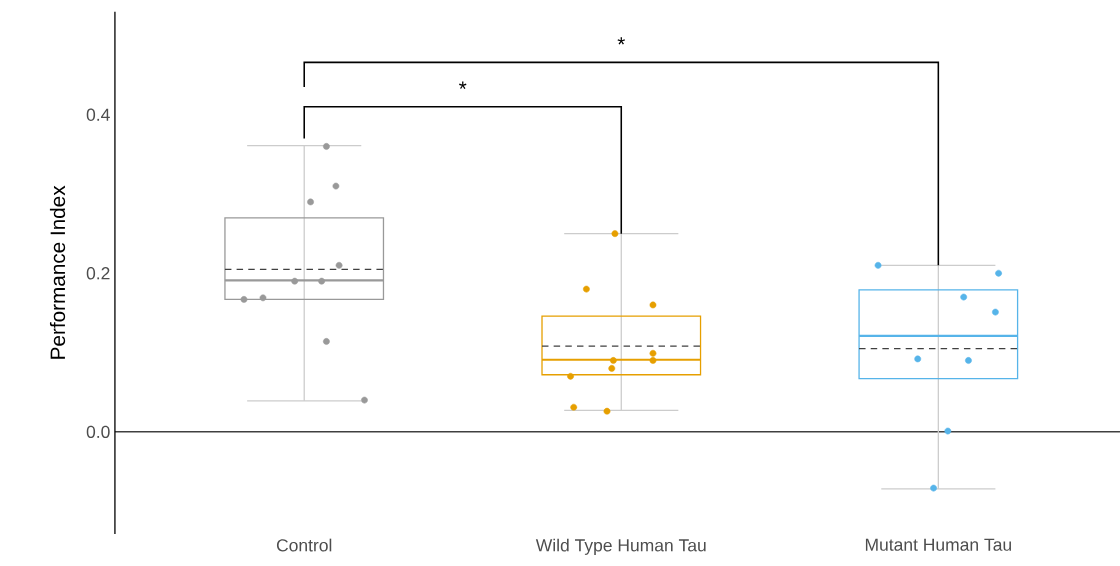 The image size is (1120, 566). Describe the element at coordinates (98, 431) in the screenshot. I see `y-tick-label: 0.0` at that location.